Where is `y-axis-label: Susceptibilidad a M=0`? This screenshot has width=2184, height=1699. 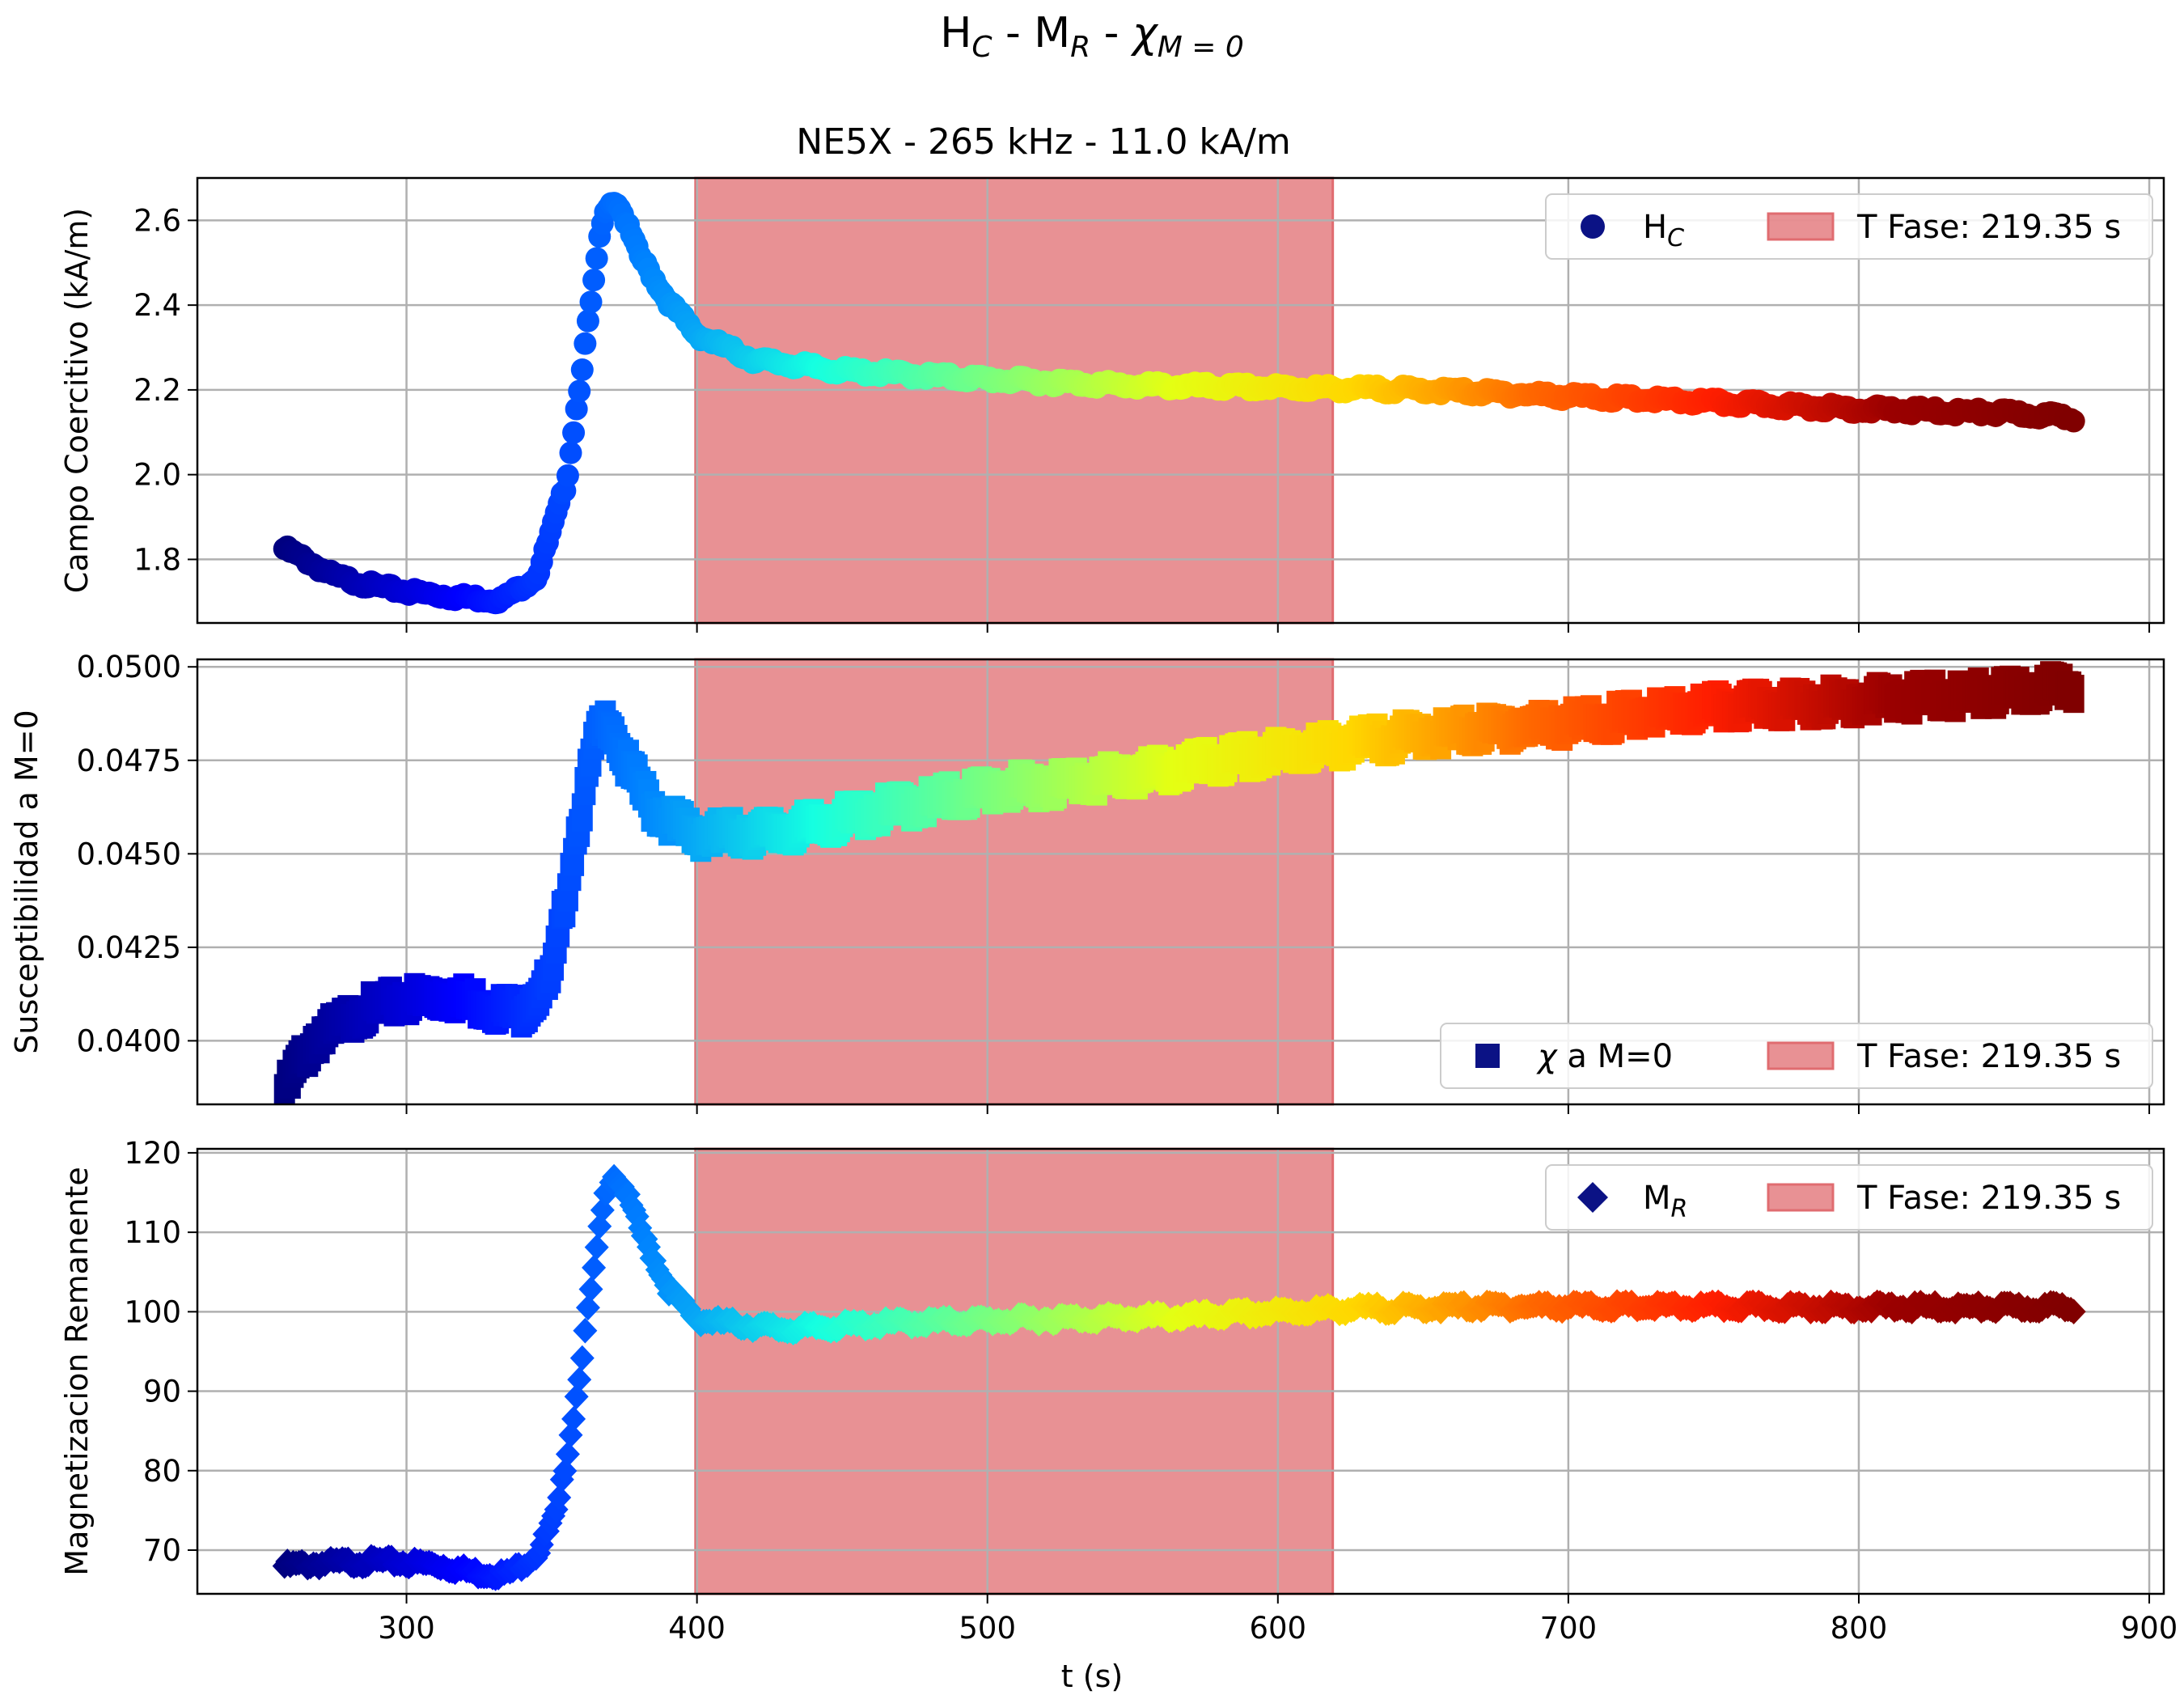 y-axis-label: Susceptibilidad a M=0 is located at coordinates (27, 882).